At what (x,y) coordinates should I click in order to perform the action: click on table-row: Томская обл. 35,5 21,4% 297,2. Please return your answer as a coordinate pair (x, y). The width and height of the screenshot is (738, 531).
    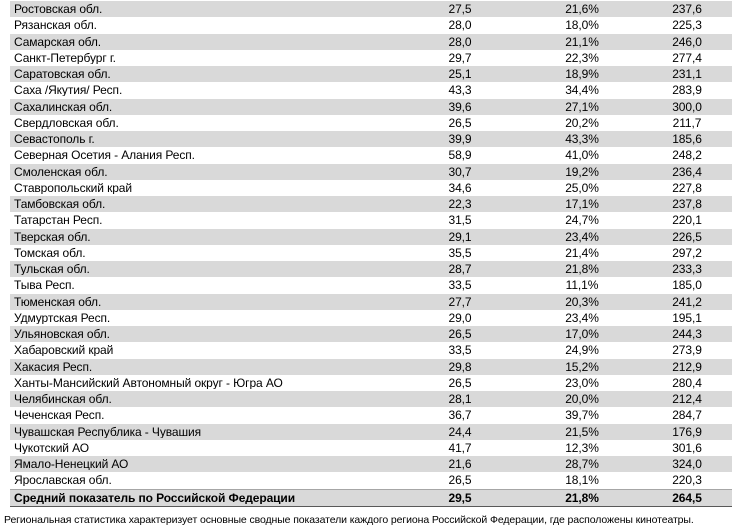
    Looking at the image, I should click on (371, 252).